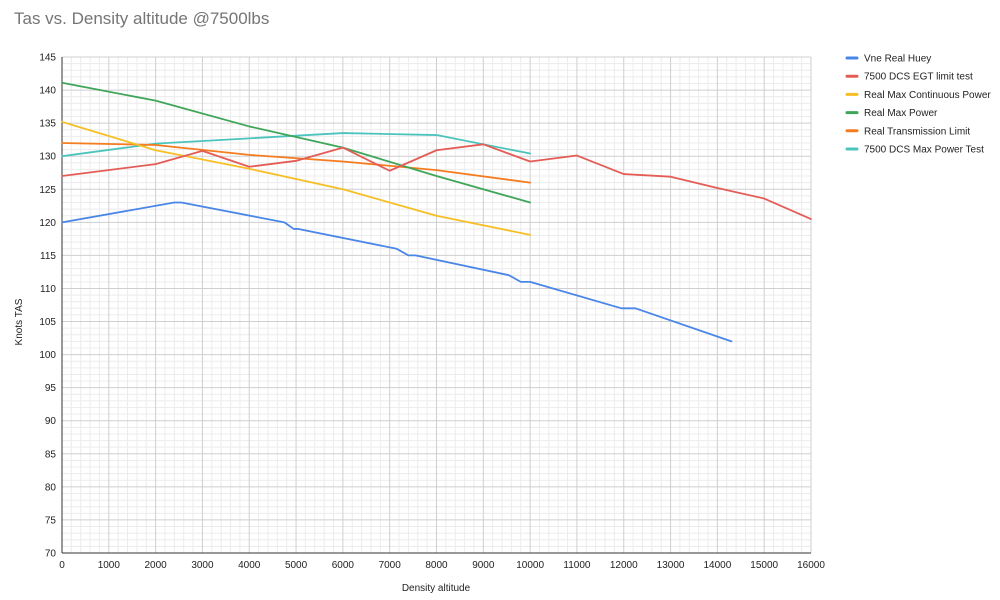  I want to click on legend-label-4: Real Max Power, so click(901, 113).